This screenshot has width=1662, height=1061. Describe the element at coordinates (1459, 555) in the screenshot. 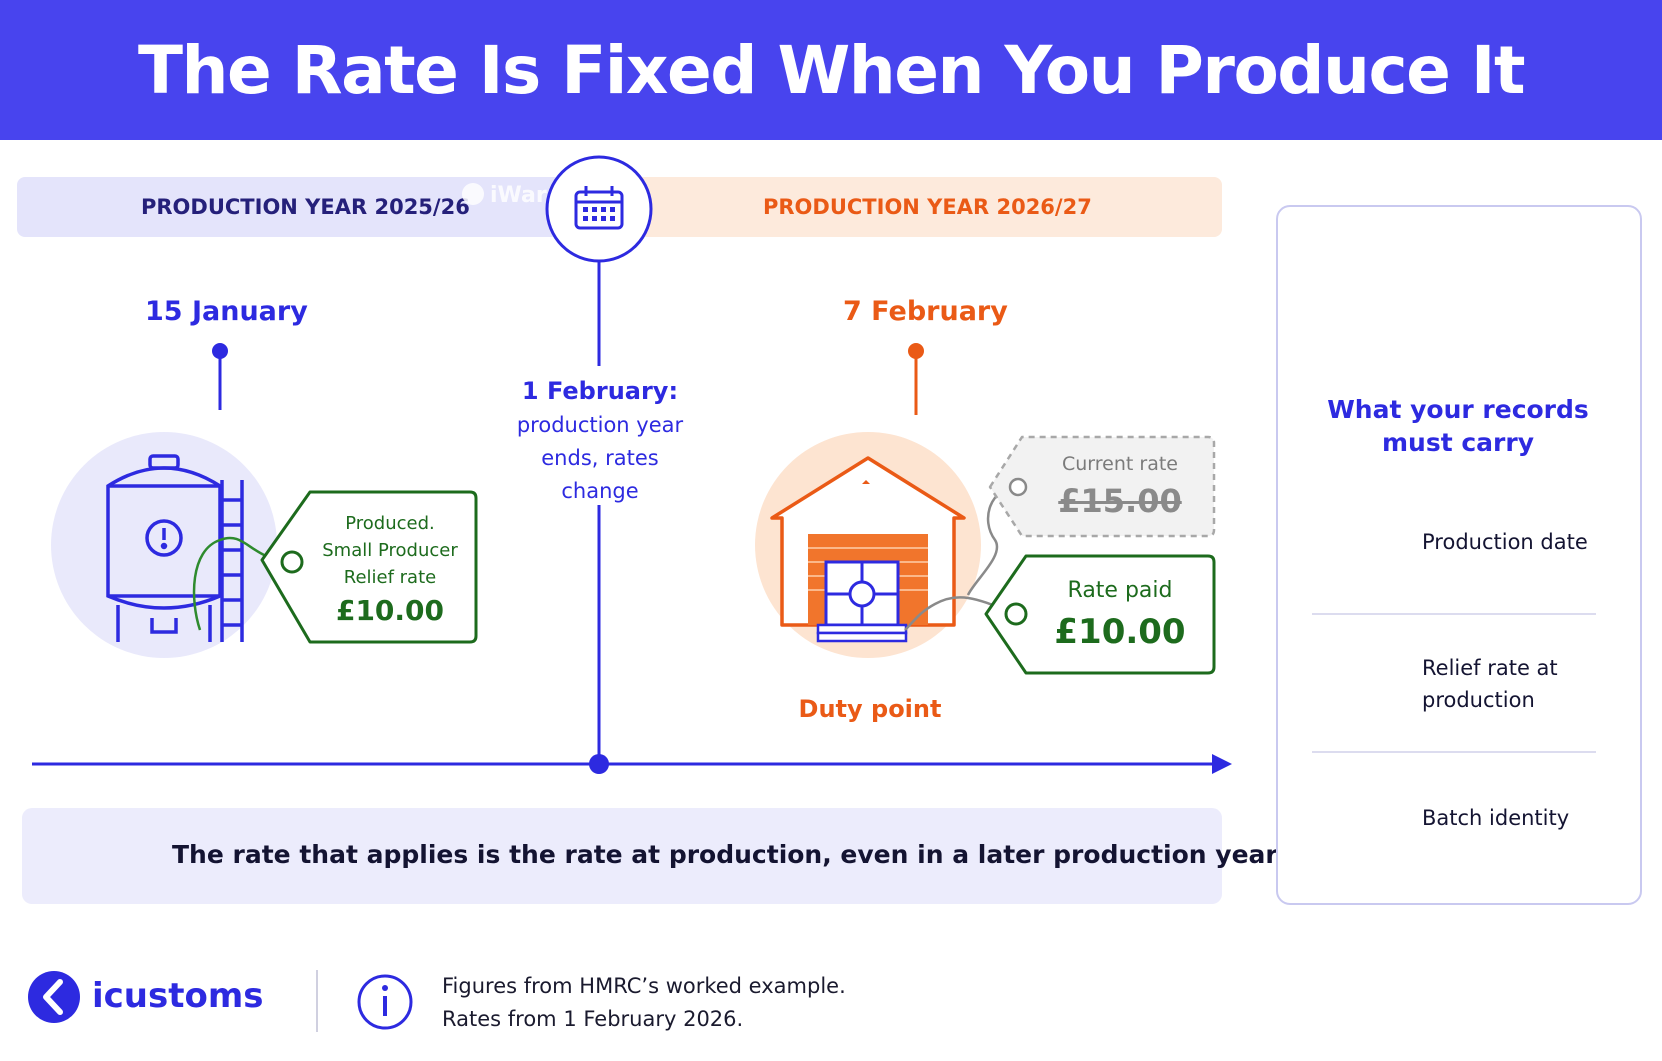

I see `records-sidebar` at that location.